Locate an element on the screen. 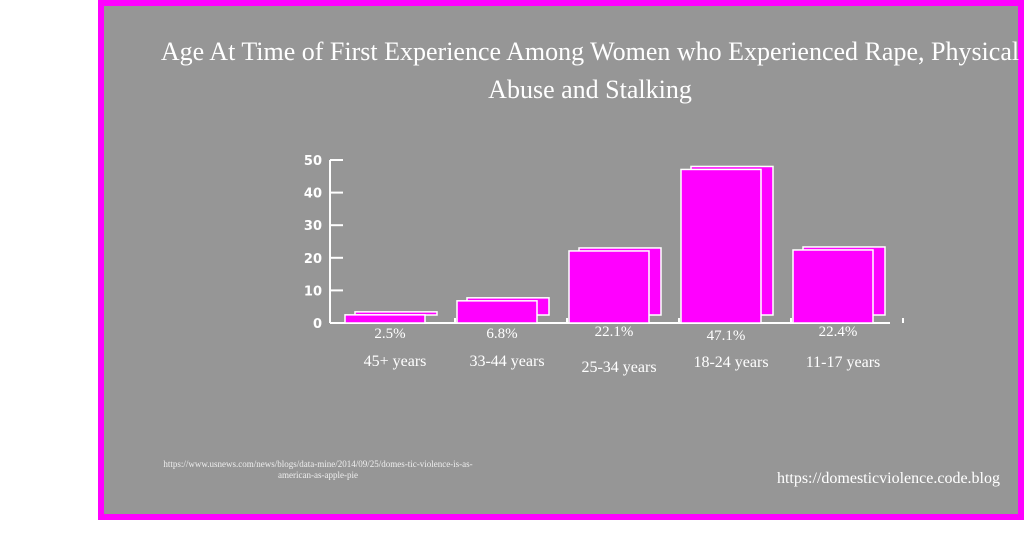 This screenshot has width=1024, height=538. category-label: 25-34 years is located at coordinates (618, 367).